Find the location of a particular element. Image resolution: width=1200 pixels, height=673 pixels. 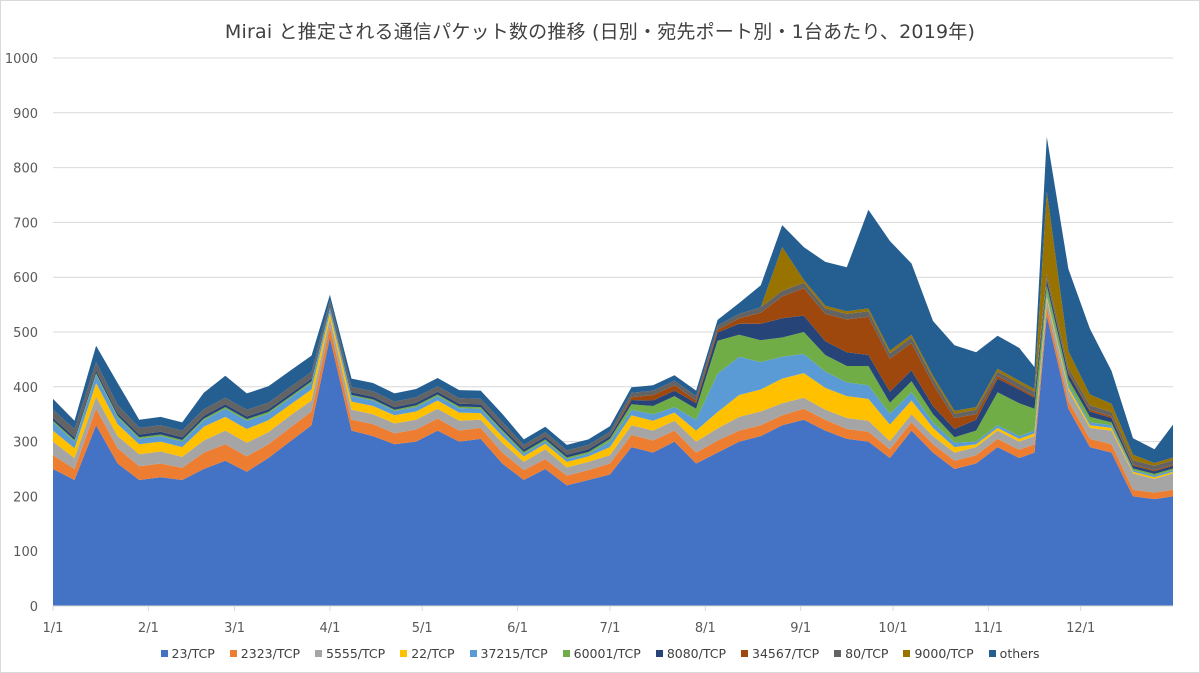

legend-label: others is located at coordinates (1019, 653).